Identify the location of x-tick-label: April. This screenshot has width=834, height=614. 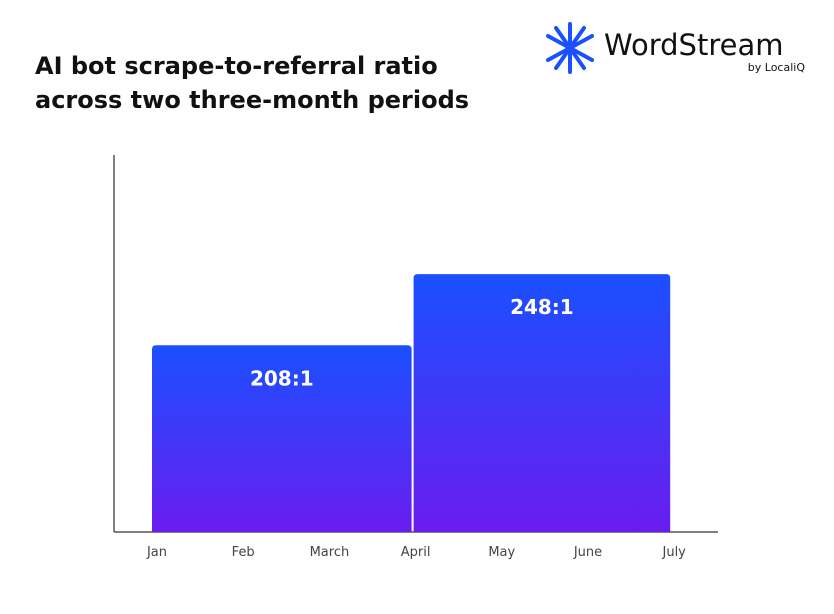
(416, 552).